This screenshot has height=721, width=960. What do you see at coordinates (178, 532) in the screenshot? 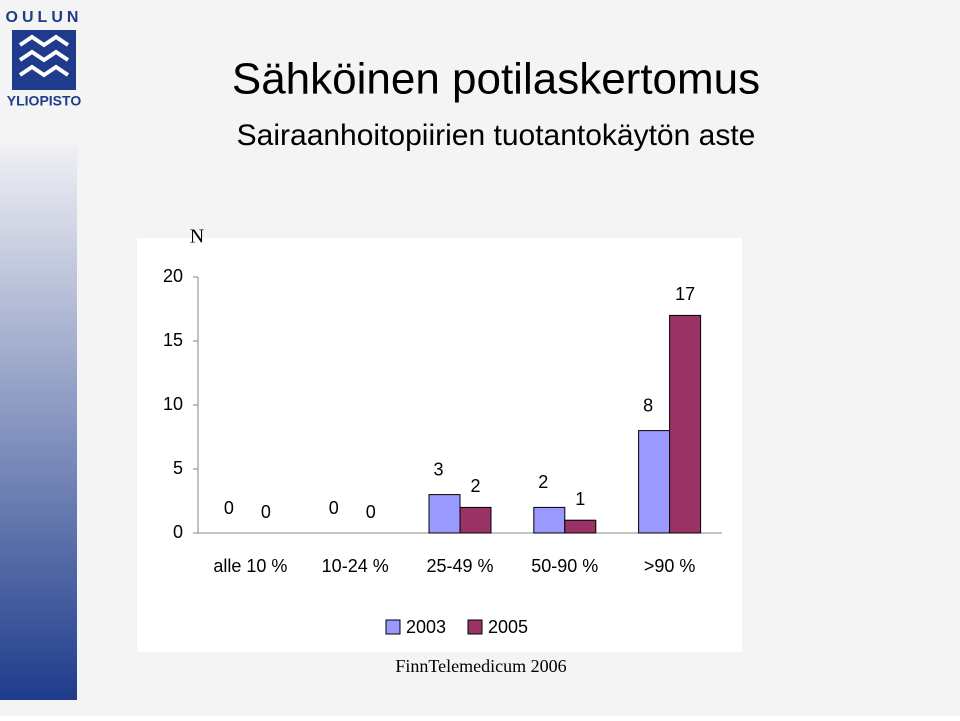
I see `y-tick-label: 0` at bounding box center [178, 532].